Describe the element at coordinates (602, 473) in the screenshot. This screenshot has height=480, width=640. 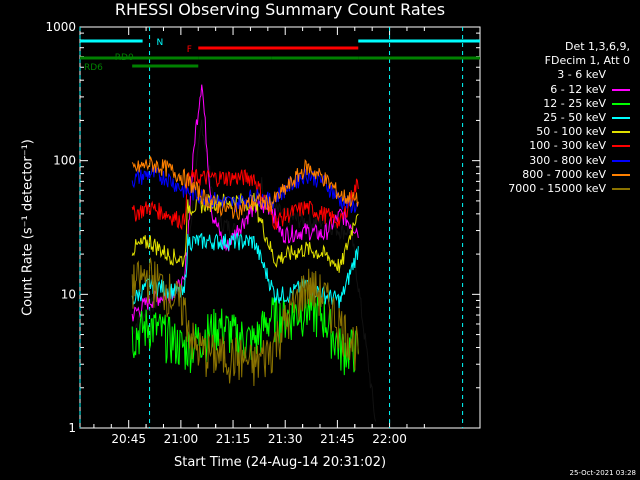
I see `timestamp: 25-Oct-2021 03:28` at that location.